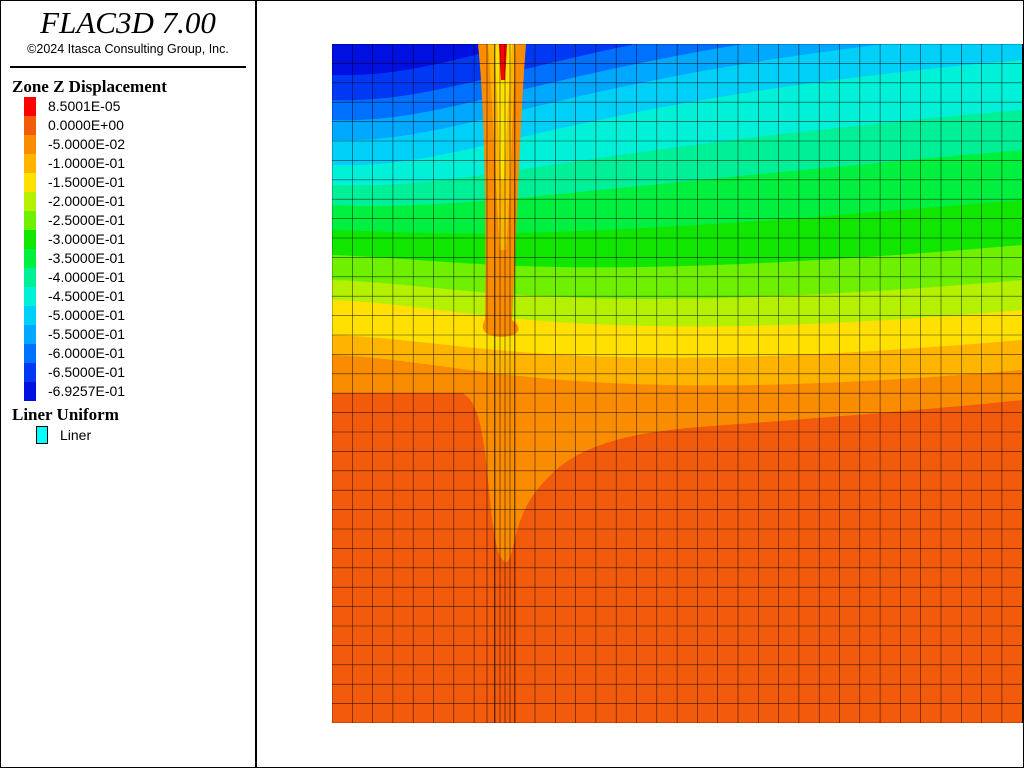  What do you see at coordinates (86, 201) in the screenshot?
I see `legend-label: -2.0000E-01` at bounding box center [86, 201].